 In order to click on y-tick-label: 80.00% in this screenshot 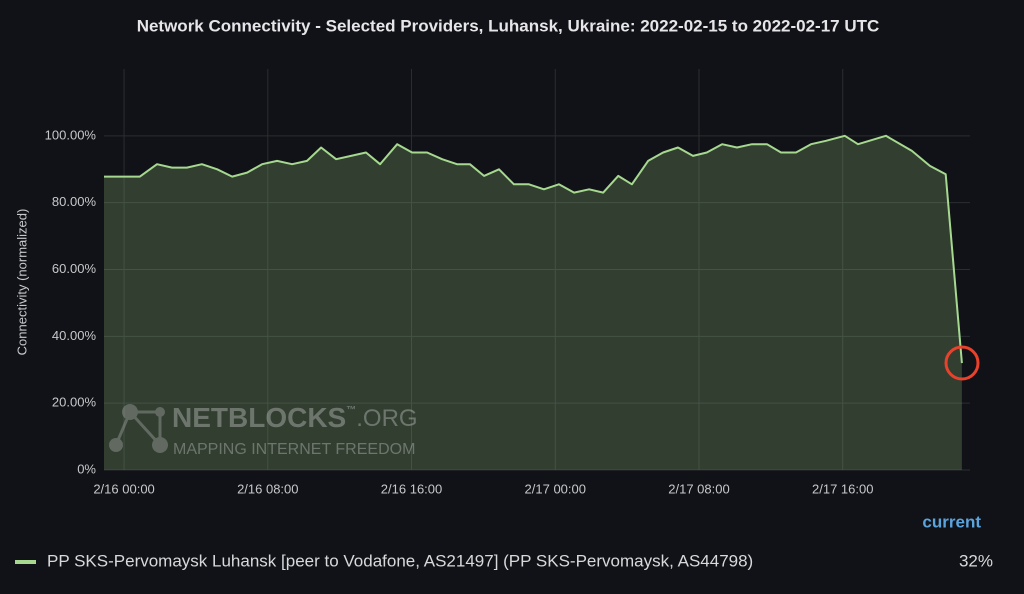, I will do `click(74, 201)`.